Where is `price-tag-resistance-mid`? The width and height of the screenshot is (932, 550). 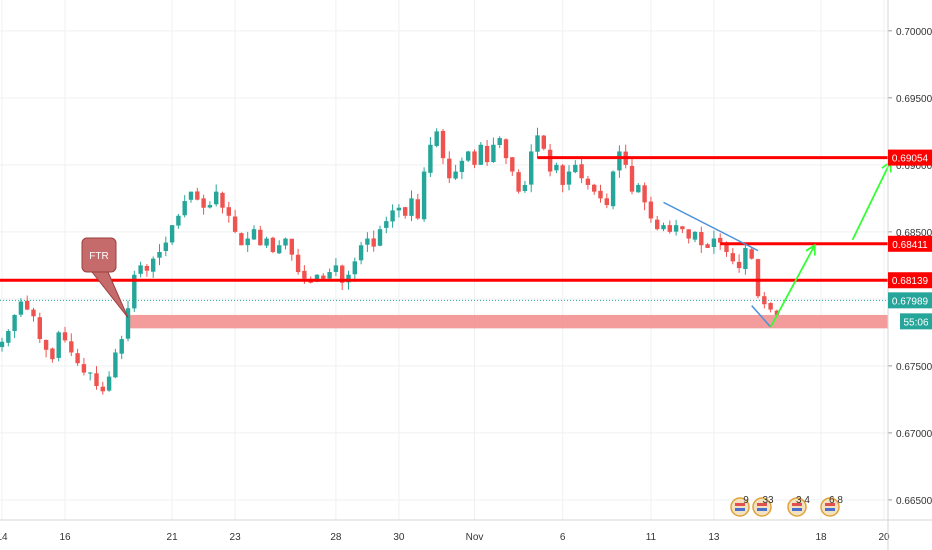
price-tag-resistance-mid is located at coordinates (910, 243).